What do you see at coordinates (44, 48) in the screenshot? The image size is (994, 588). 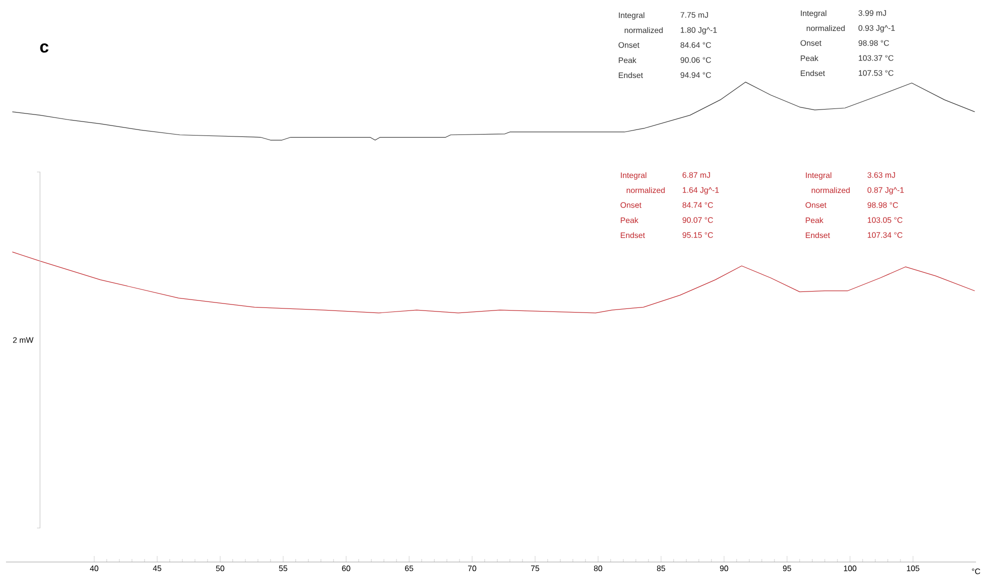 I see `chart-title: c` at bounding box center [44, 48].